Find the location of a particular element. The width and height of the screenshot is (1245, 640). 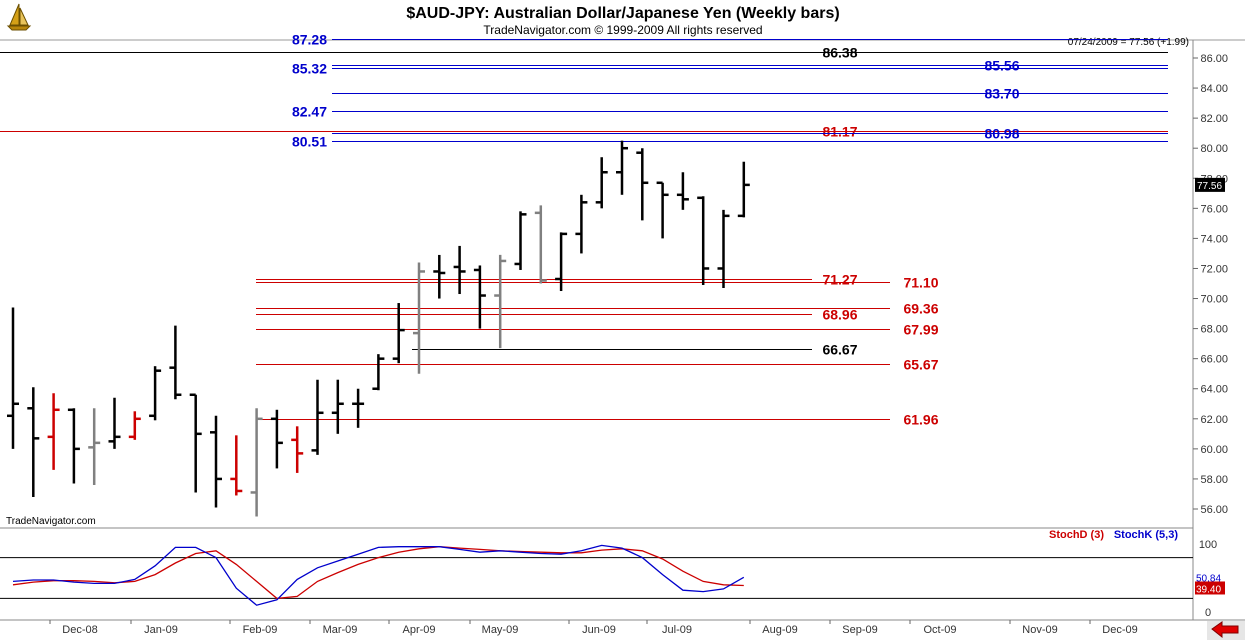

level-label: 71.10 is located at coordinates (920, 283).